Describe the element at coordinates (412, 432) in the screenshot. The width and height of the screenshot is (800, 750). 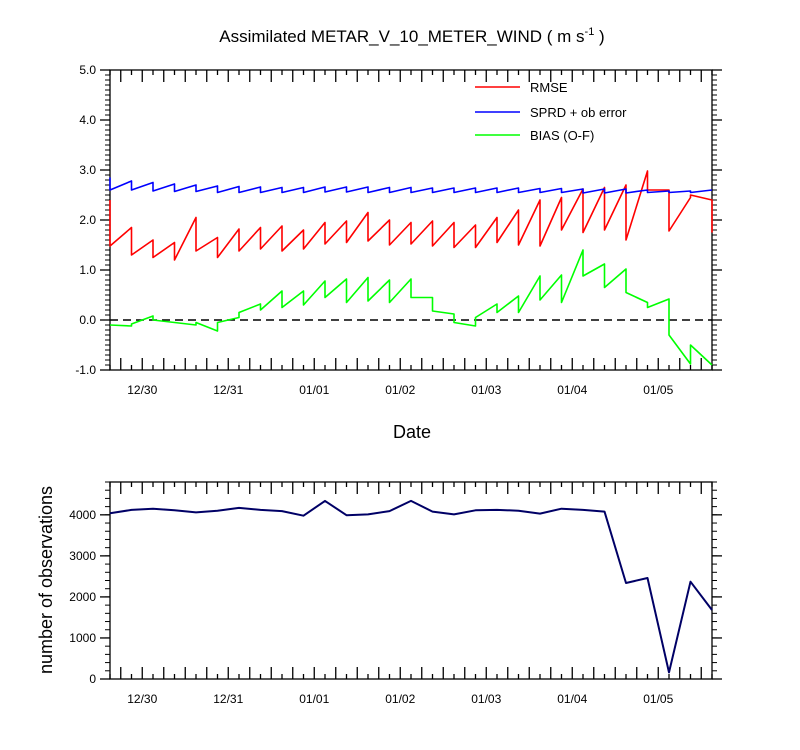
I see `top-x-axis-label: Date` at that location.